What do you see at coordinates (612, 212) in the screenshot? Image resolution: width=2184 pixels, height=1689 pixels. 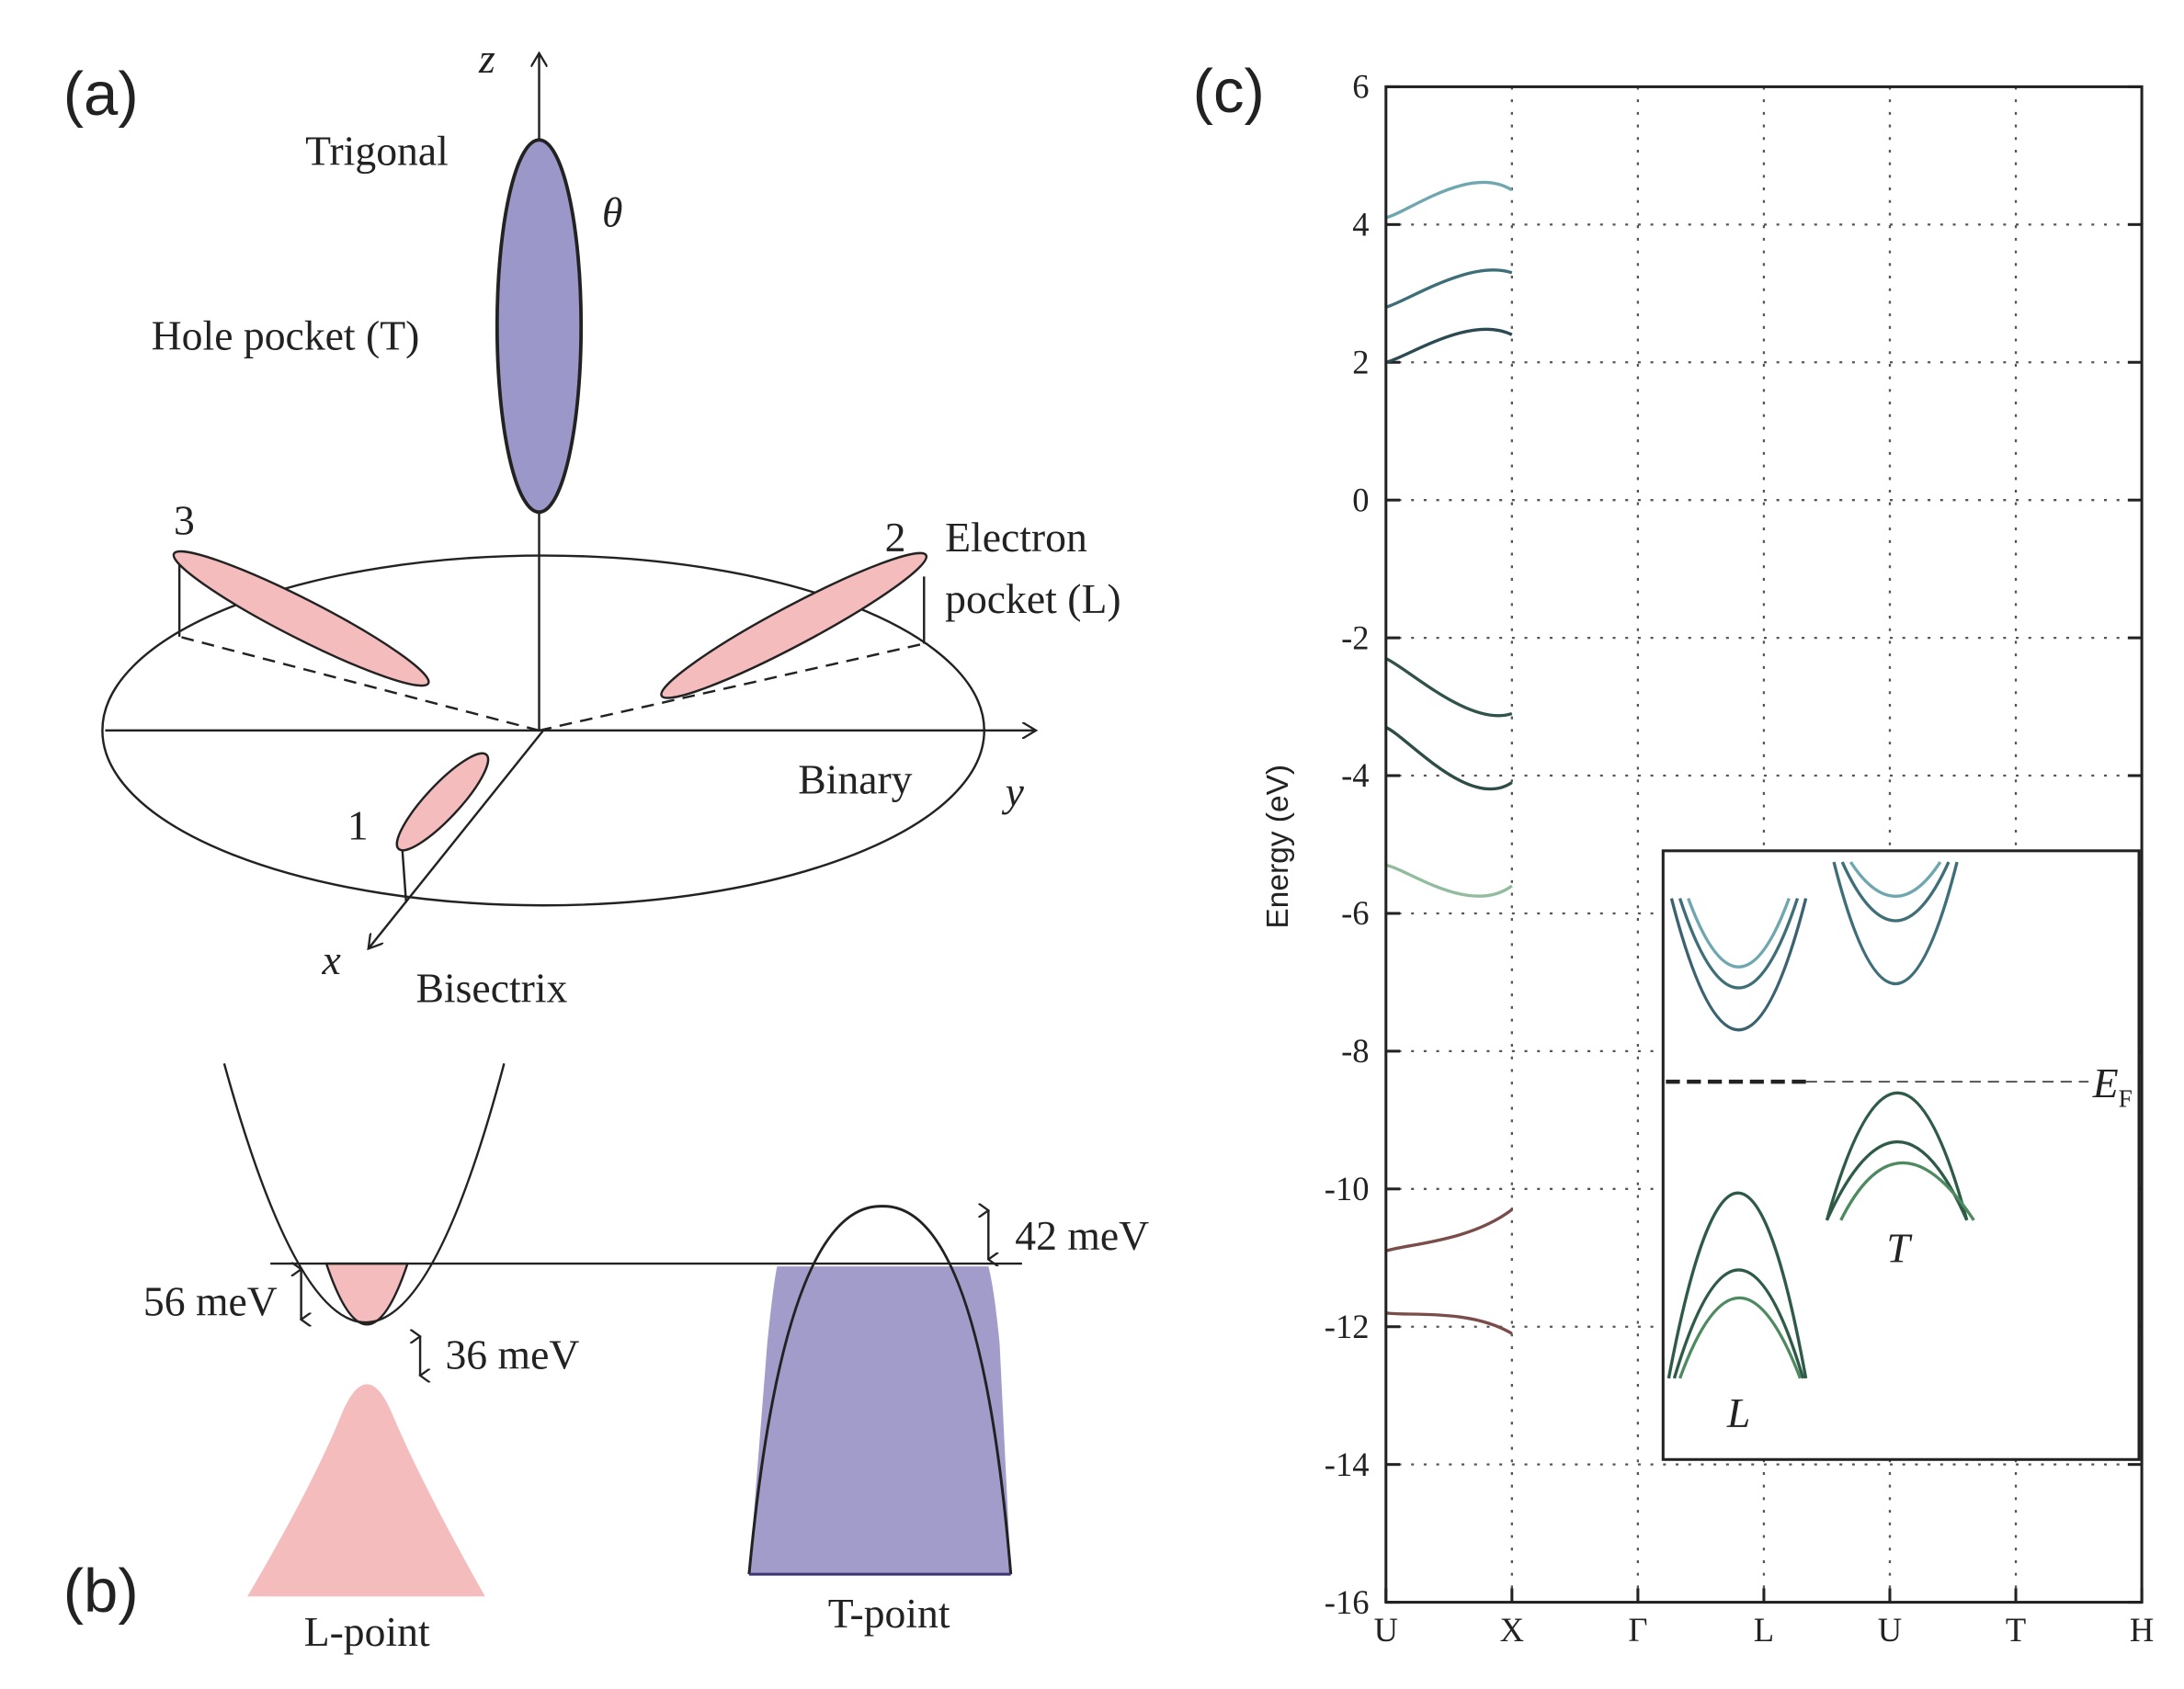 I see `label: θ` at bounding box center [612, 212].